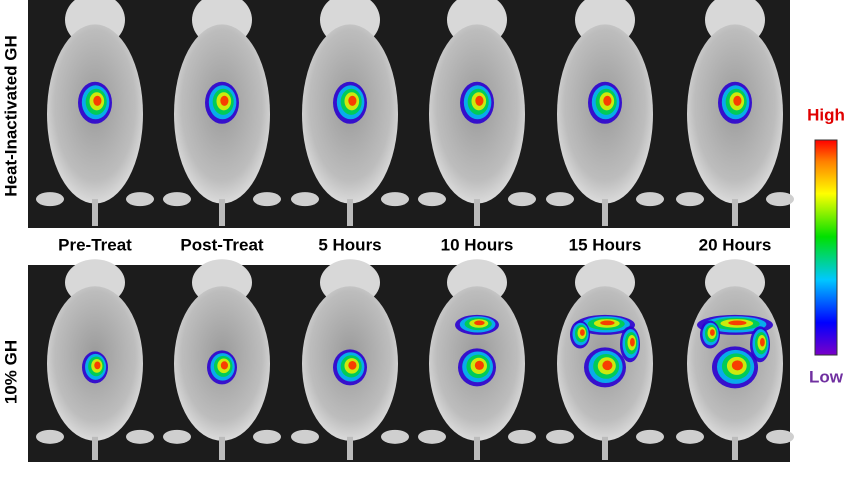  I want to click on colorbar-high: High, so click(826, 114).